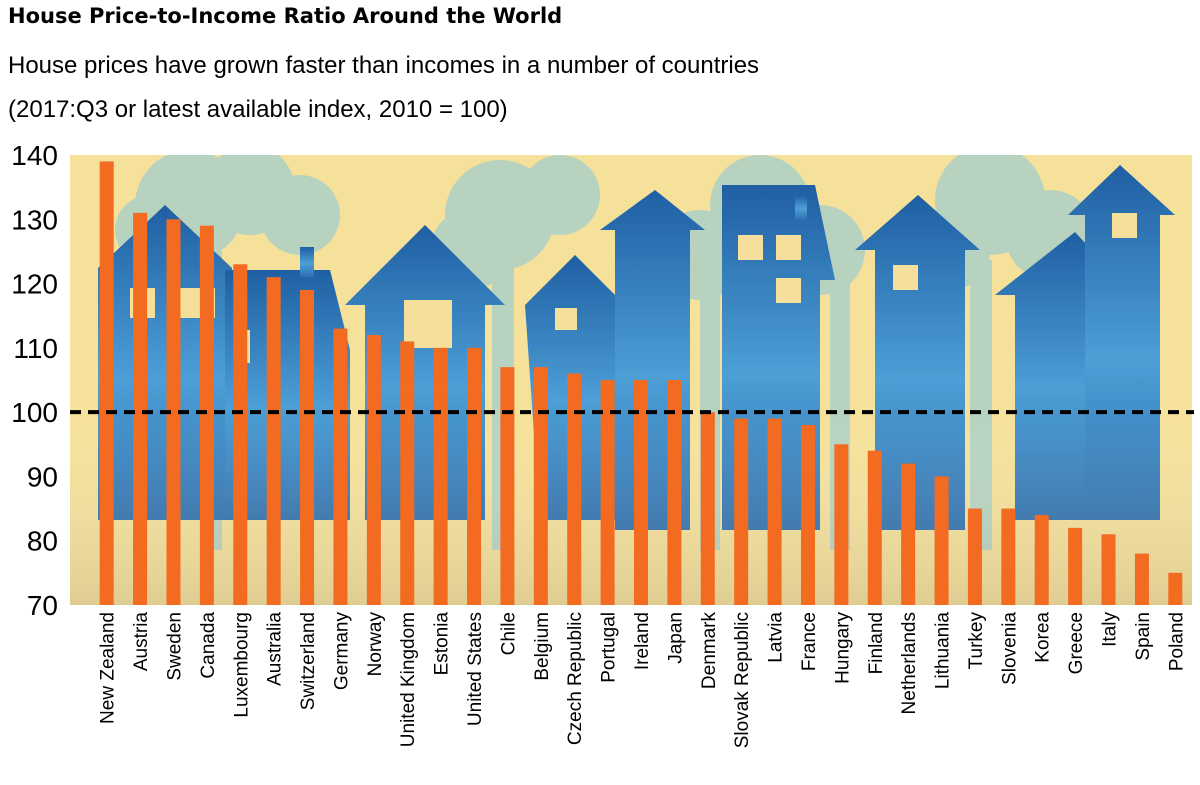 This screenshot has height=785, width=1200. What do you see at coordinates (941, 540) in the screenshot?
I see `bar-lithuania` at bounding box center [941, 540].